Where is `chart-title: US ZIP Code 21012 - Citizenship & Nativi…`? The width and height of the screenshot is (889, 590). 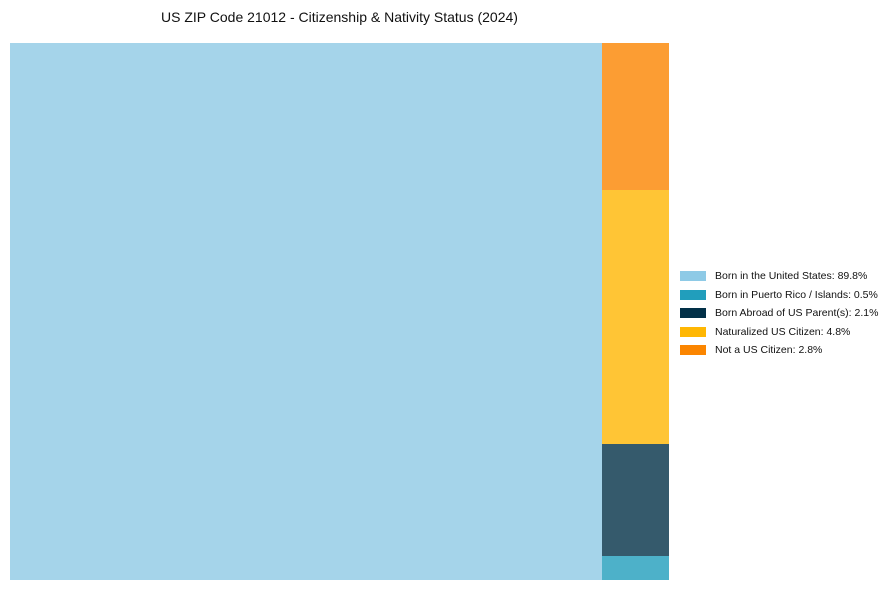
chart-title: US ZIP Code 21012 - Citizenship & Nativi… is located at coordinates (339, 17).